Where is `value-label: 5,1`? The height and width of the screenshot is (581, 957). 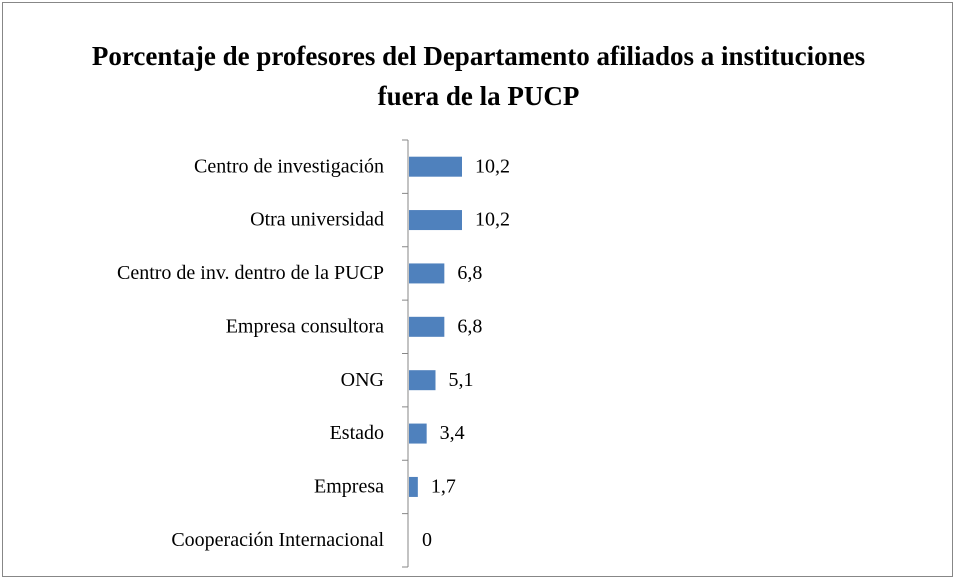 value-label: 5,1 is located at coordinates (461, 380).